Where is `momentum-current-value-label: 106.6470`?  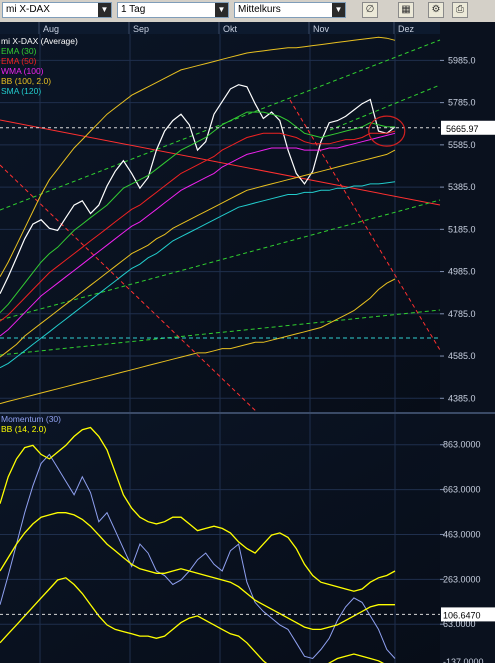
momentum-current-value-label: 106.6470 is located at coordinates (462, 615).